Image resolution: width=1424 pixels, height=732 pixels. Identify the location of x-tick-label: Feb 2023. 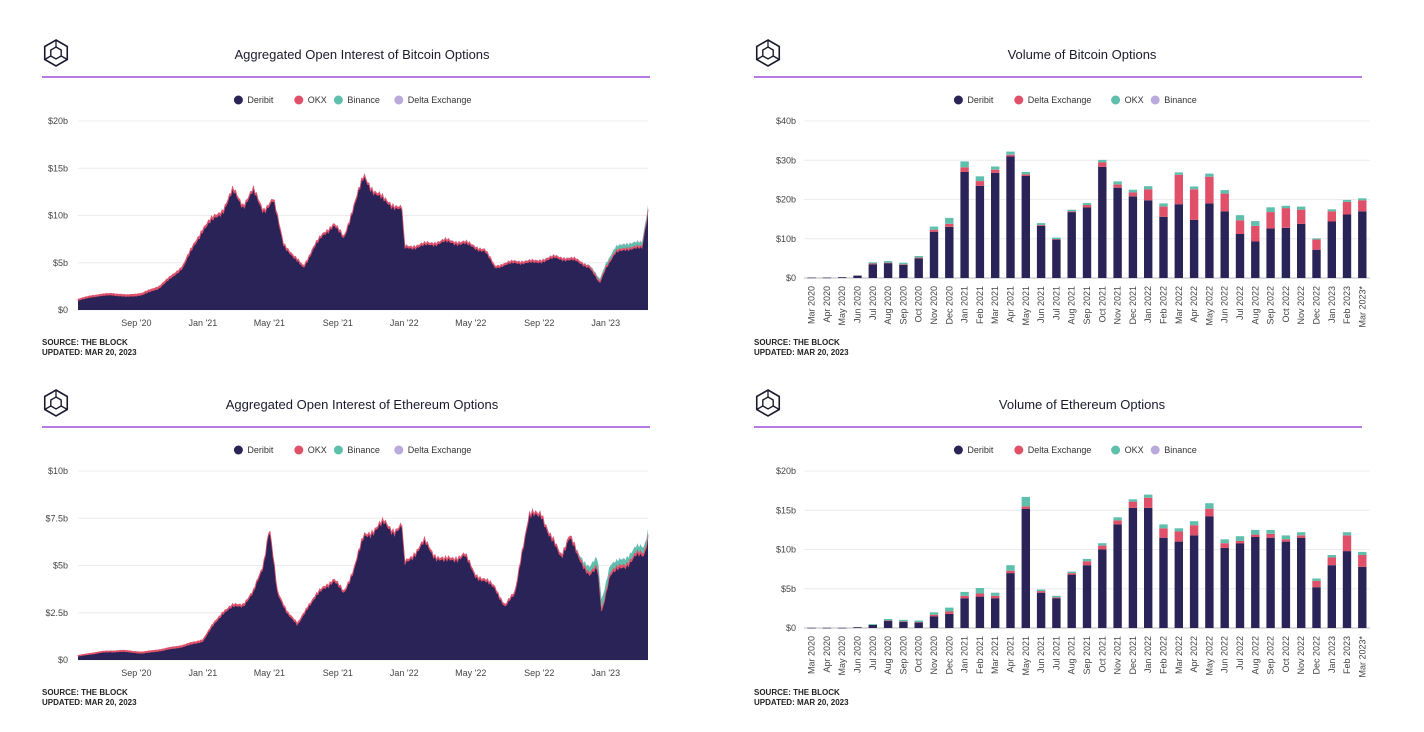
(1347, 305).